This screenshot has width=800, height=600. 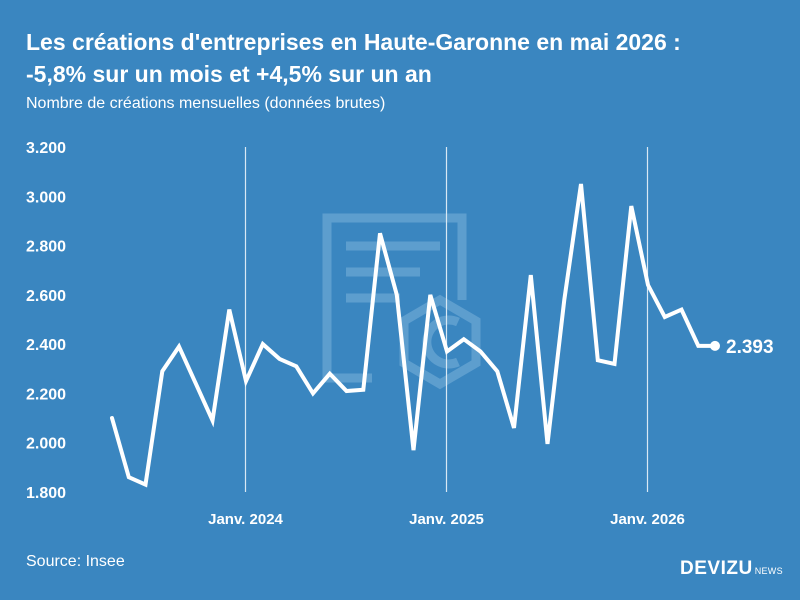 What do you see at coordinates (647, 519) in the screenshot?
I see `x-tick-label: Janv. 2026` at bounding box center [647, 519].